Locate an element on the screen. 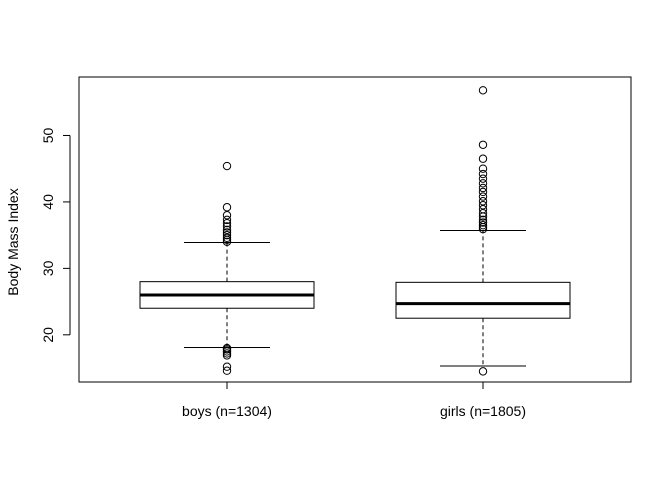 This screenshot has height=480, width=672. y-tick-label: 20 is located at coordinates (48, 335).